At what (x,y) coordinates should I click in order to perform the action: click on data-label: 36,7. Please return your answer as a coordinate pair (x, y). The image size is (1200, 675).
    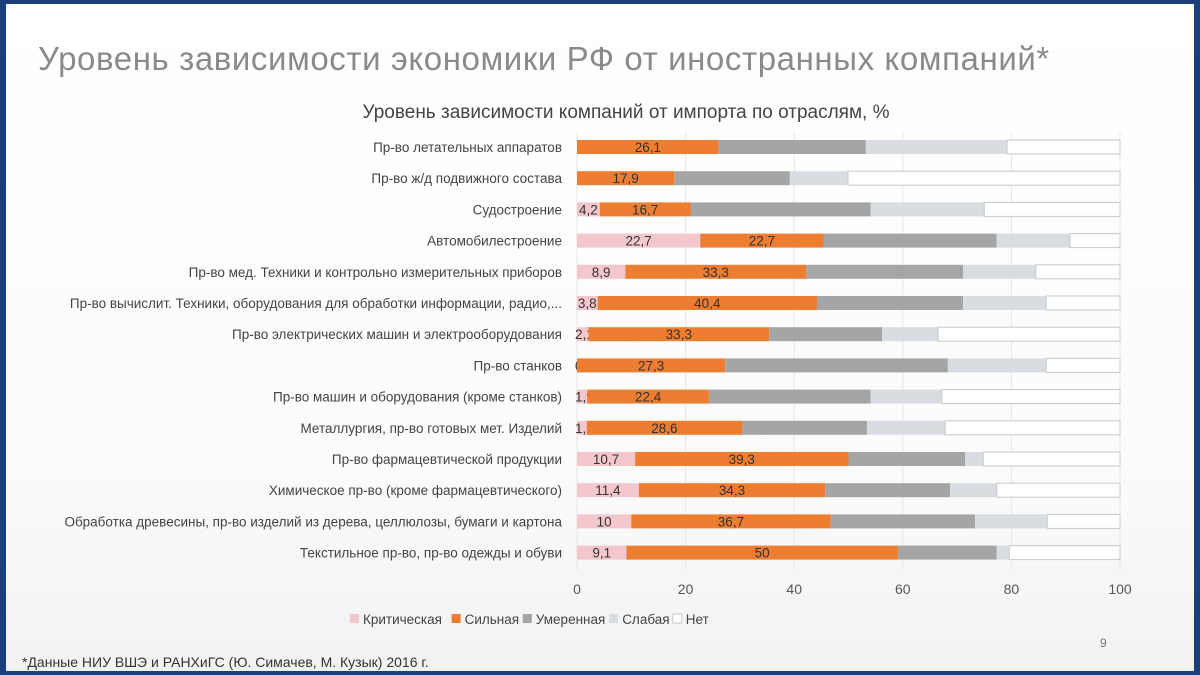
    Looking at the image, I should click on (731, 521).